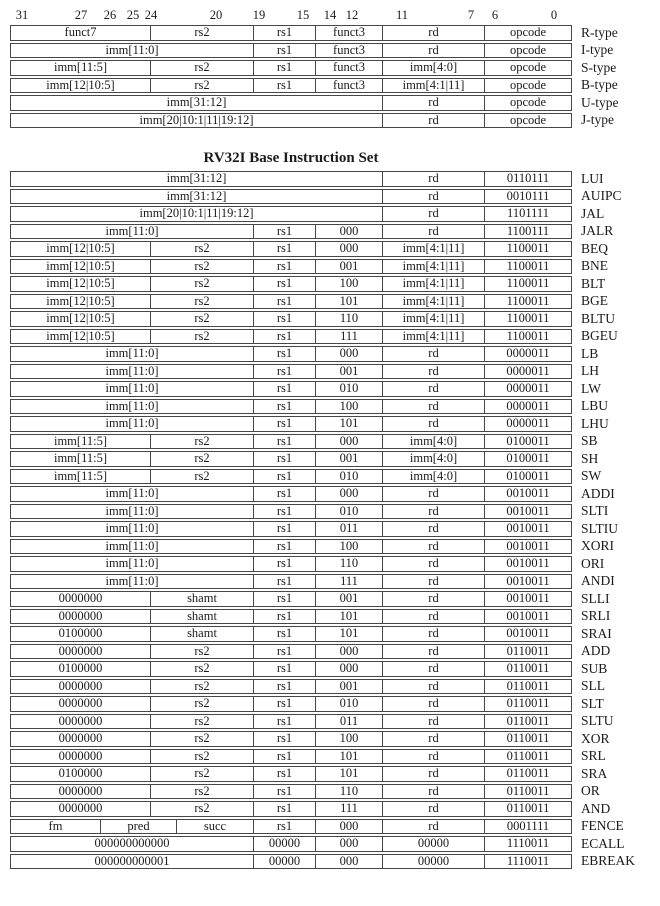 This screenshot has height=906, width=660. What do you see at coordinates (335, 861) in the screenshot?
I see `instruction-row-EBREAK: 000000000001 00000 000 00000 1110011 EBREAK` at bounding box center [335, 861].